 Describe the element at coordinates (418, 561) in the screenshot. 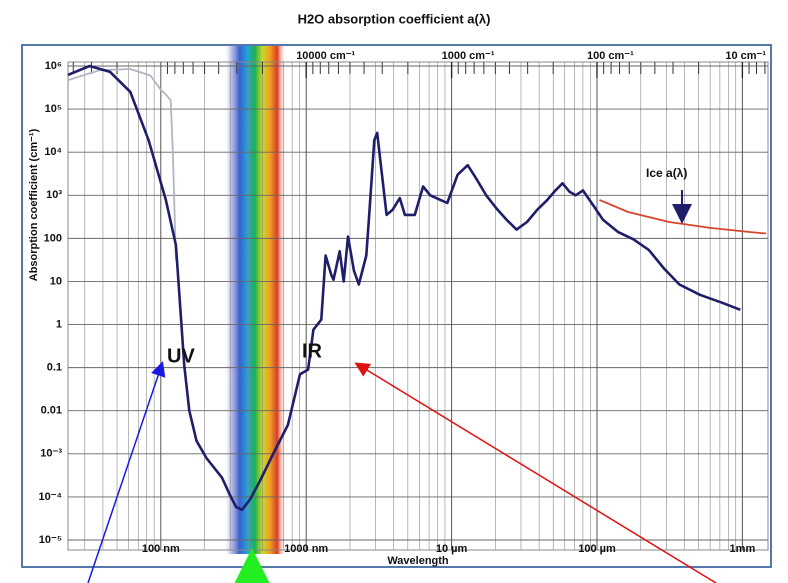

I see `x-axis-label: Wavelength` at that location.